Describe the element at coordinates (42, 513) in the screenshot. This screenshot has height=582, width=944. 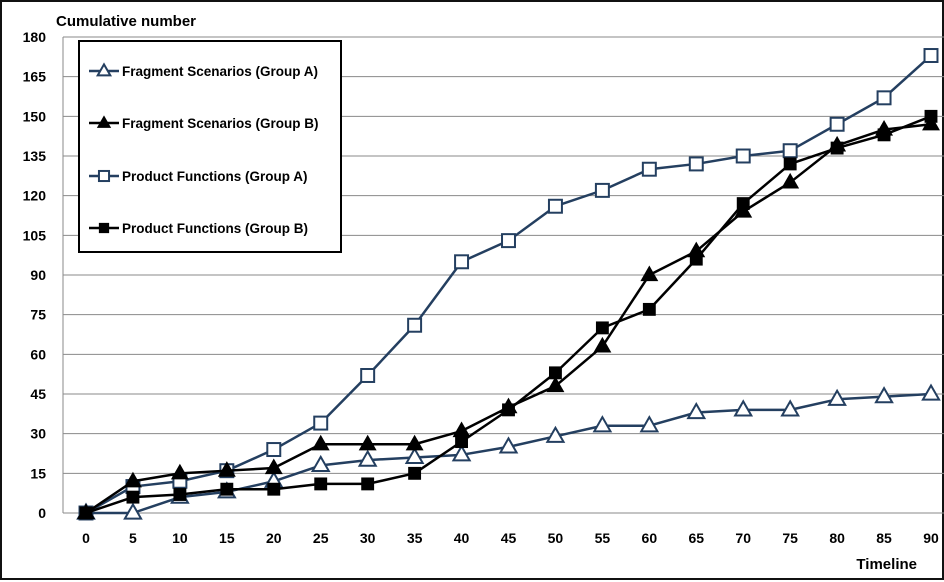
I see `y-tick-label: 0` at that location.